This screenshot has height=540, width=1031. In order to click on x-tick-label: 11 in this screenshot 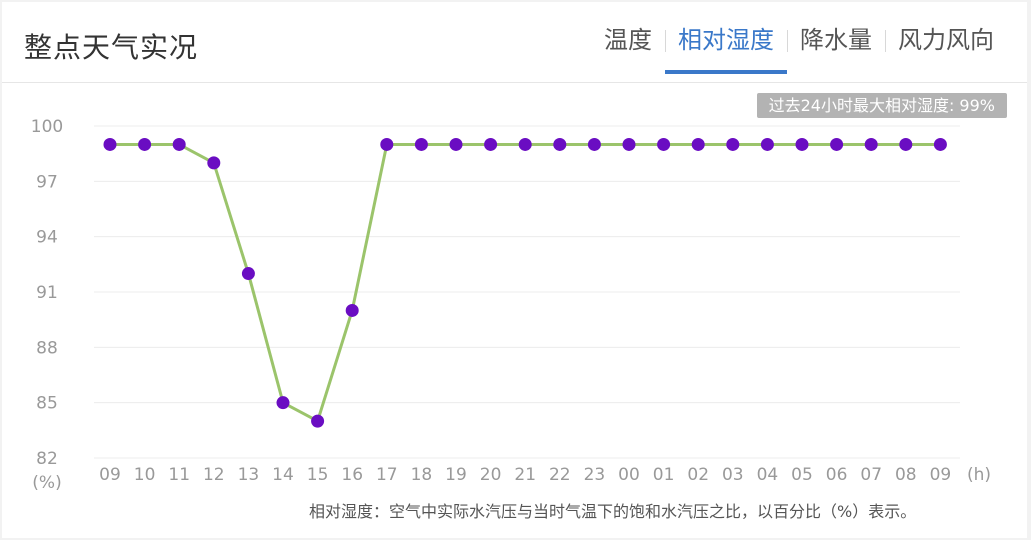, I will do `click(179, 475)`.